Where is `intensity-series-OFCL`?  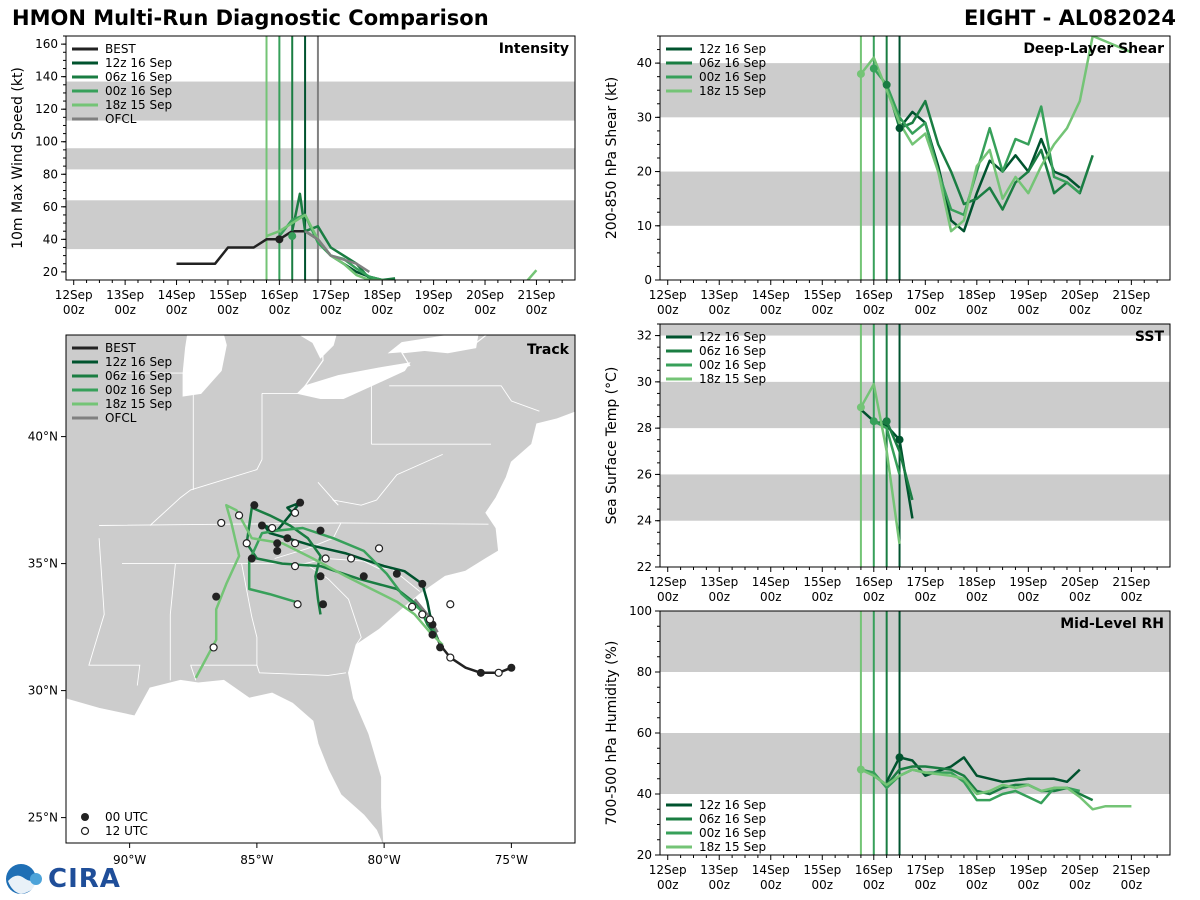
intensity-series-OFCL is located at coordinates (337, 251).